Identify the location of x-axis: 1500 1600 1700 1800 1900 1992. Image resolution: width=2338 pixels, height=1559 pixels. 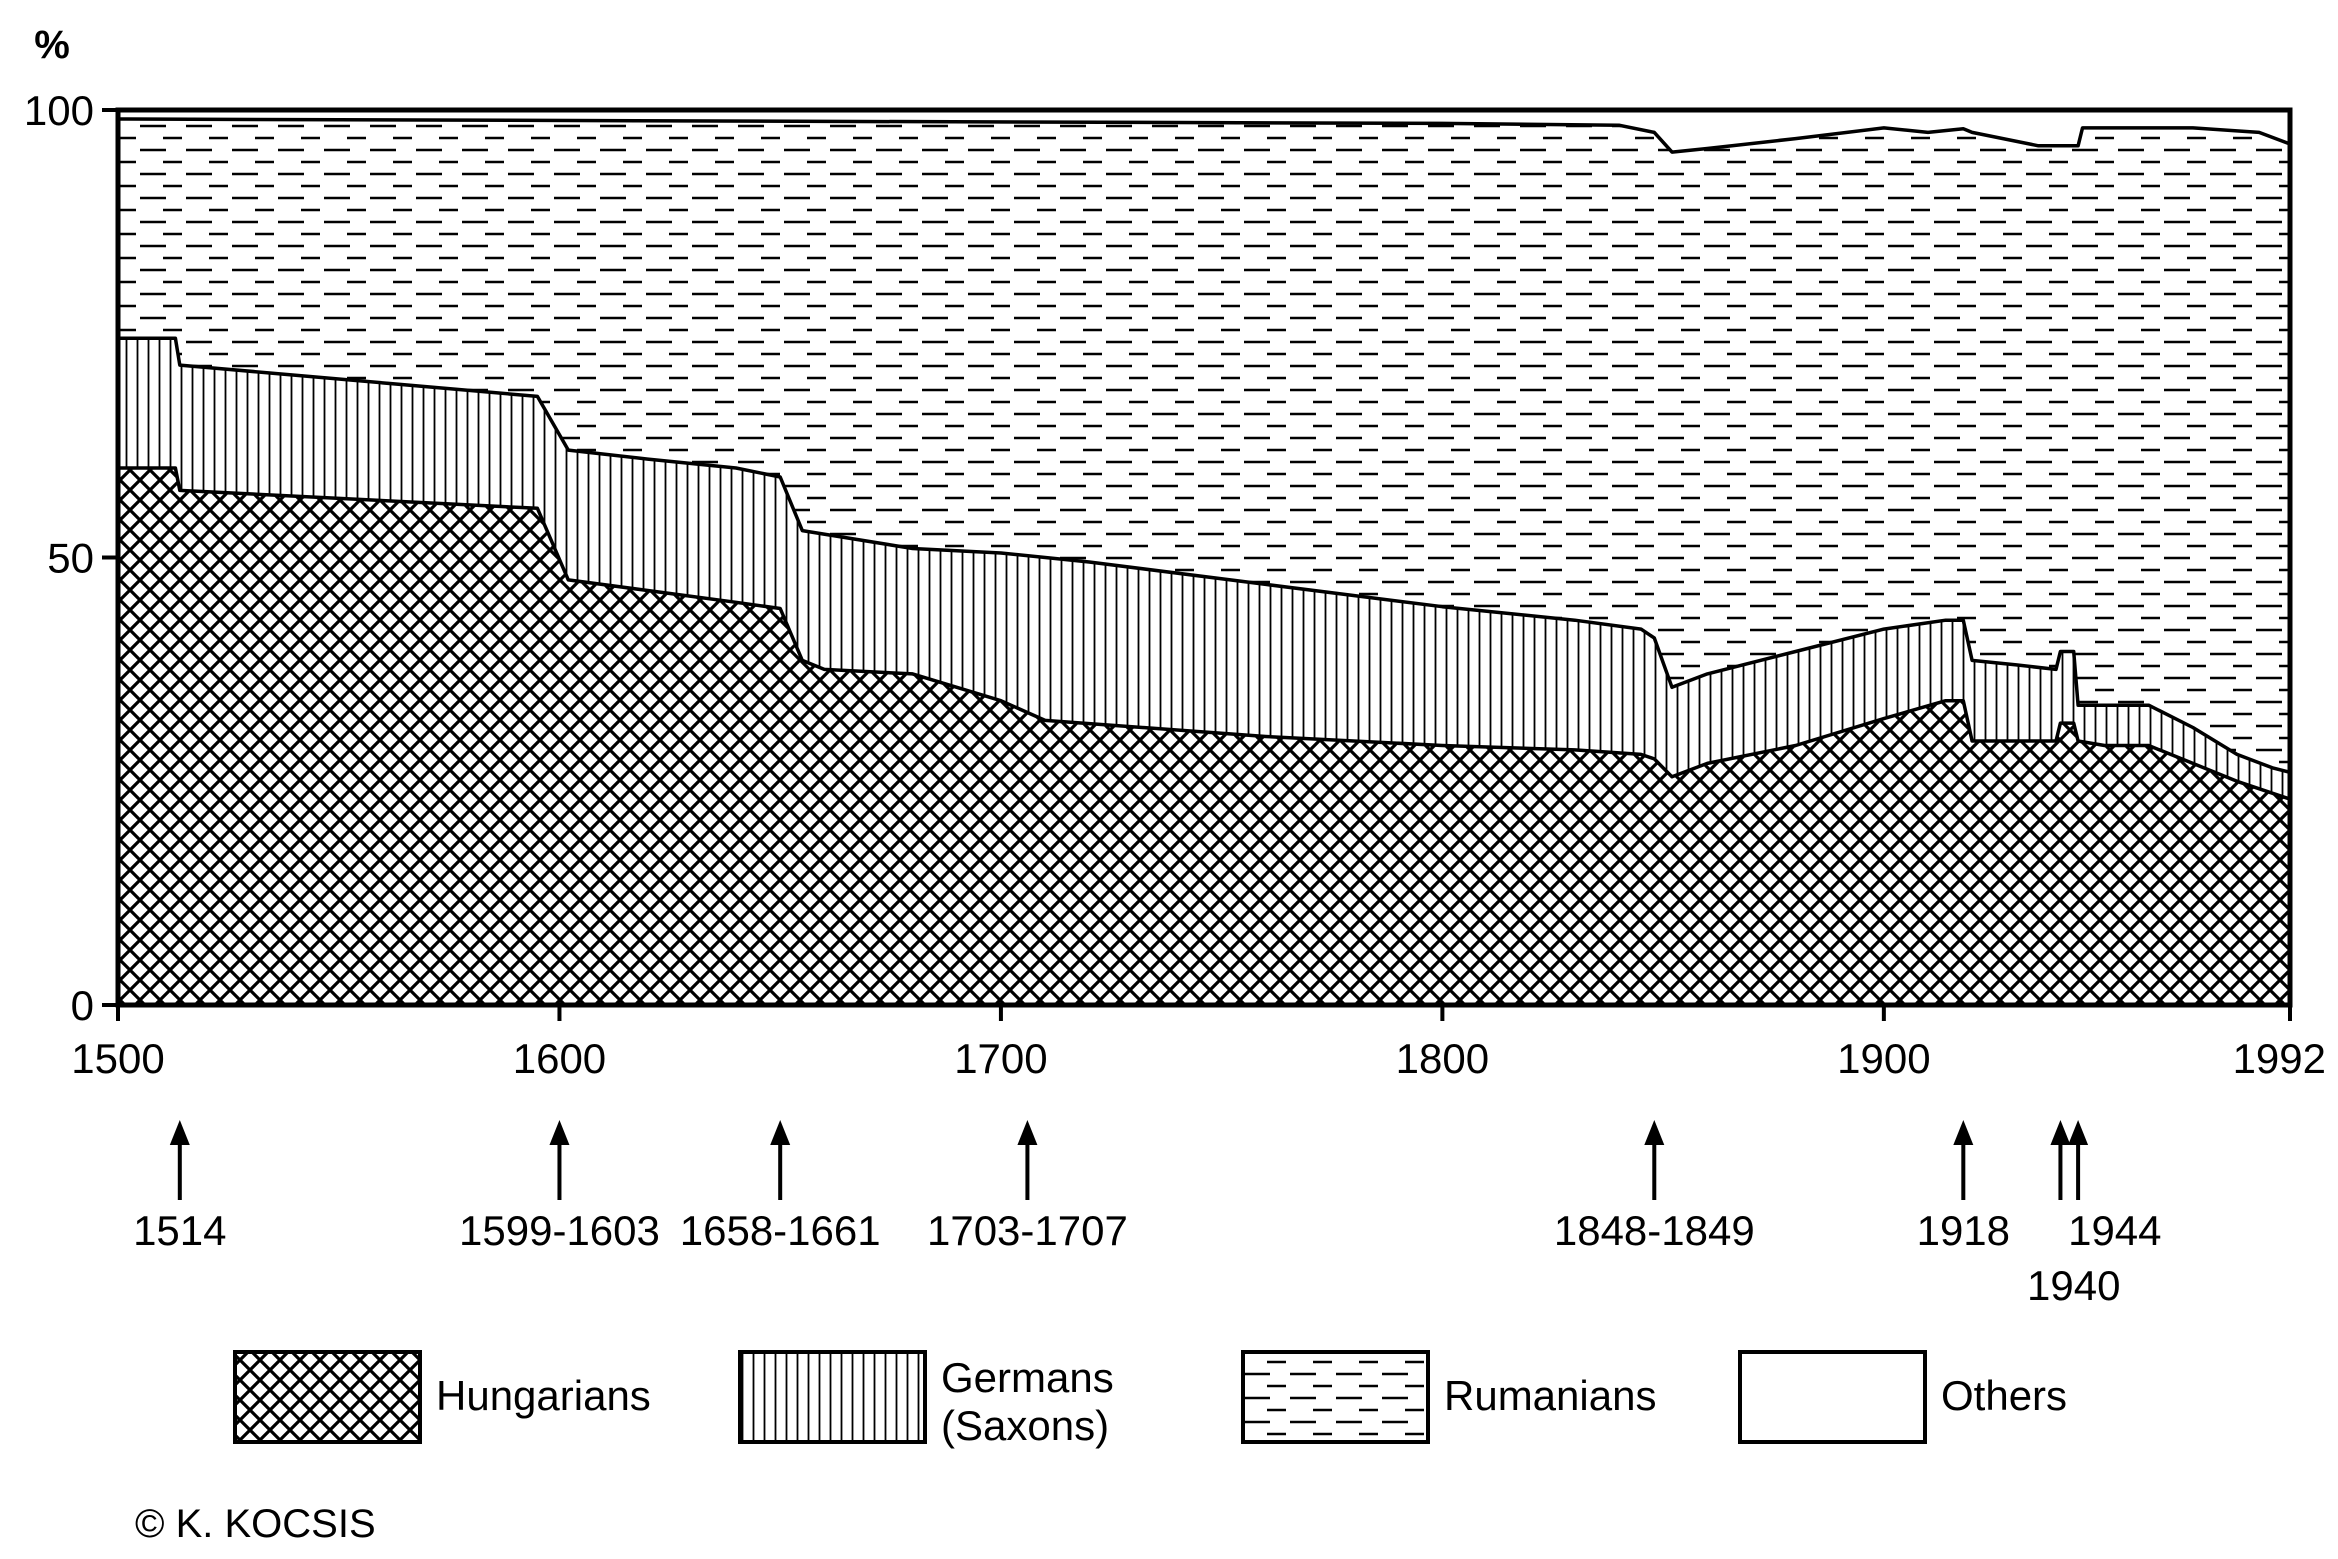
(1198, 1043).